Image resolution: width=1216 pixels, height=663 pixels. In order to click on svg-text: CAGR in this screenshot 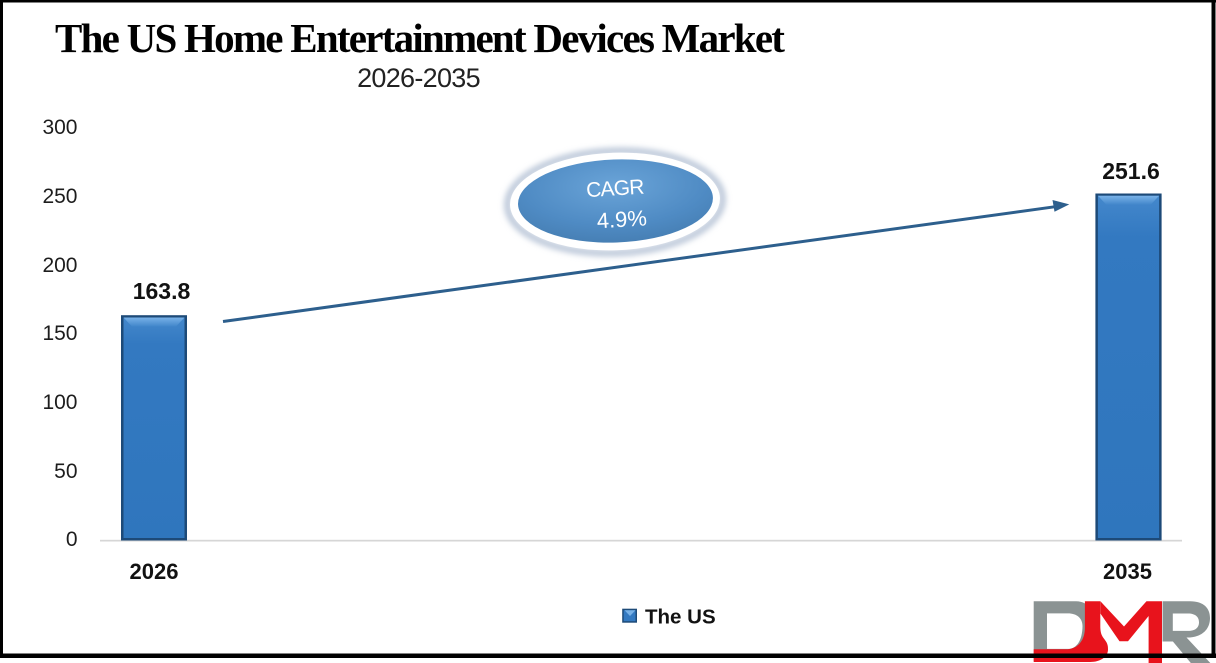, I will do `click(614, 189)`.